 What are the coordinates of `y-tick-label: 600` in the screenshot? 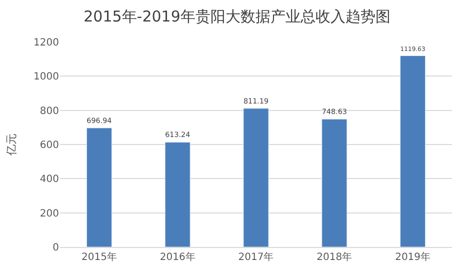 It's located at (49, 145).